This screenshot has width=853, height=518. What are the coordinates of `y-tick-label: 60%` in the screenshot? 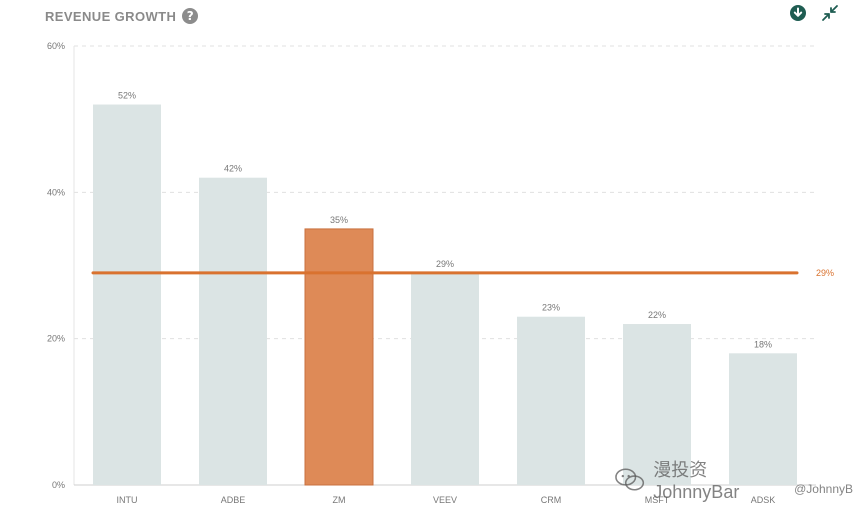 It's located at (56, 46).